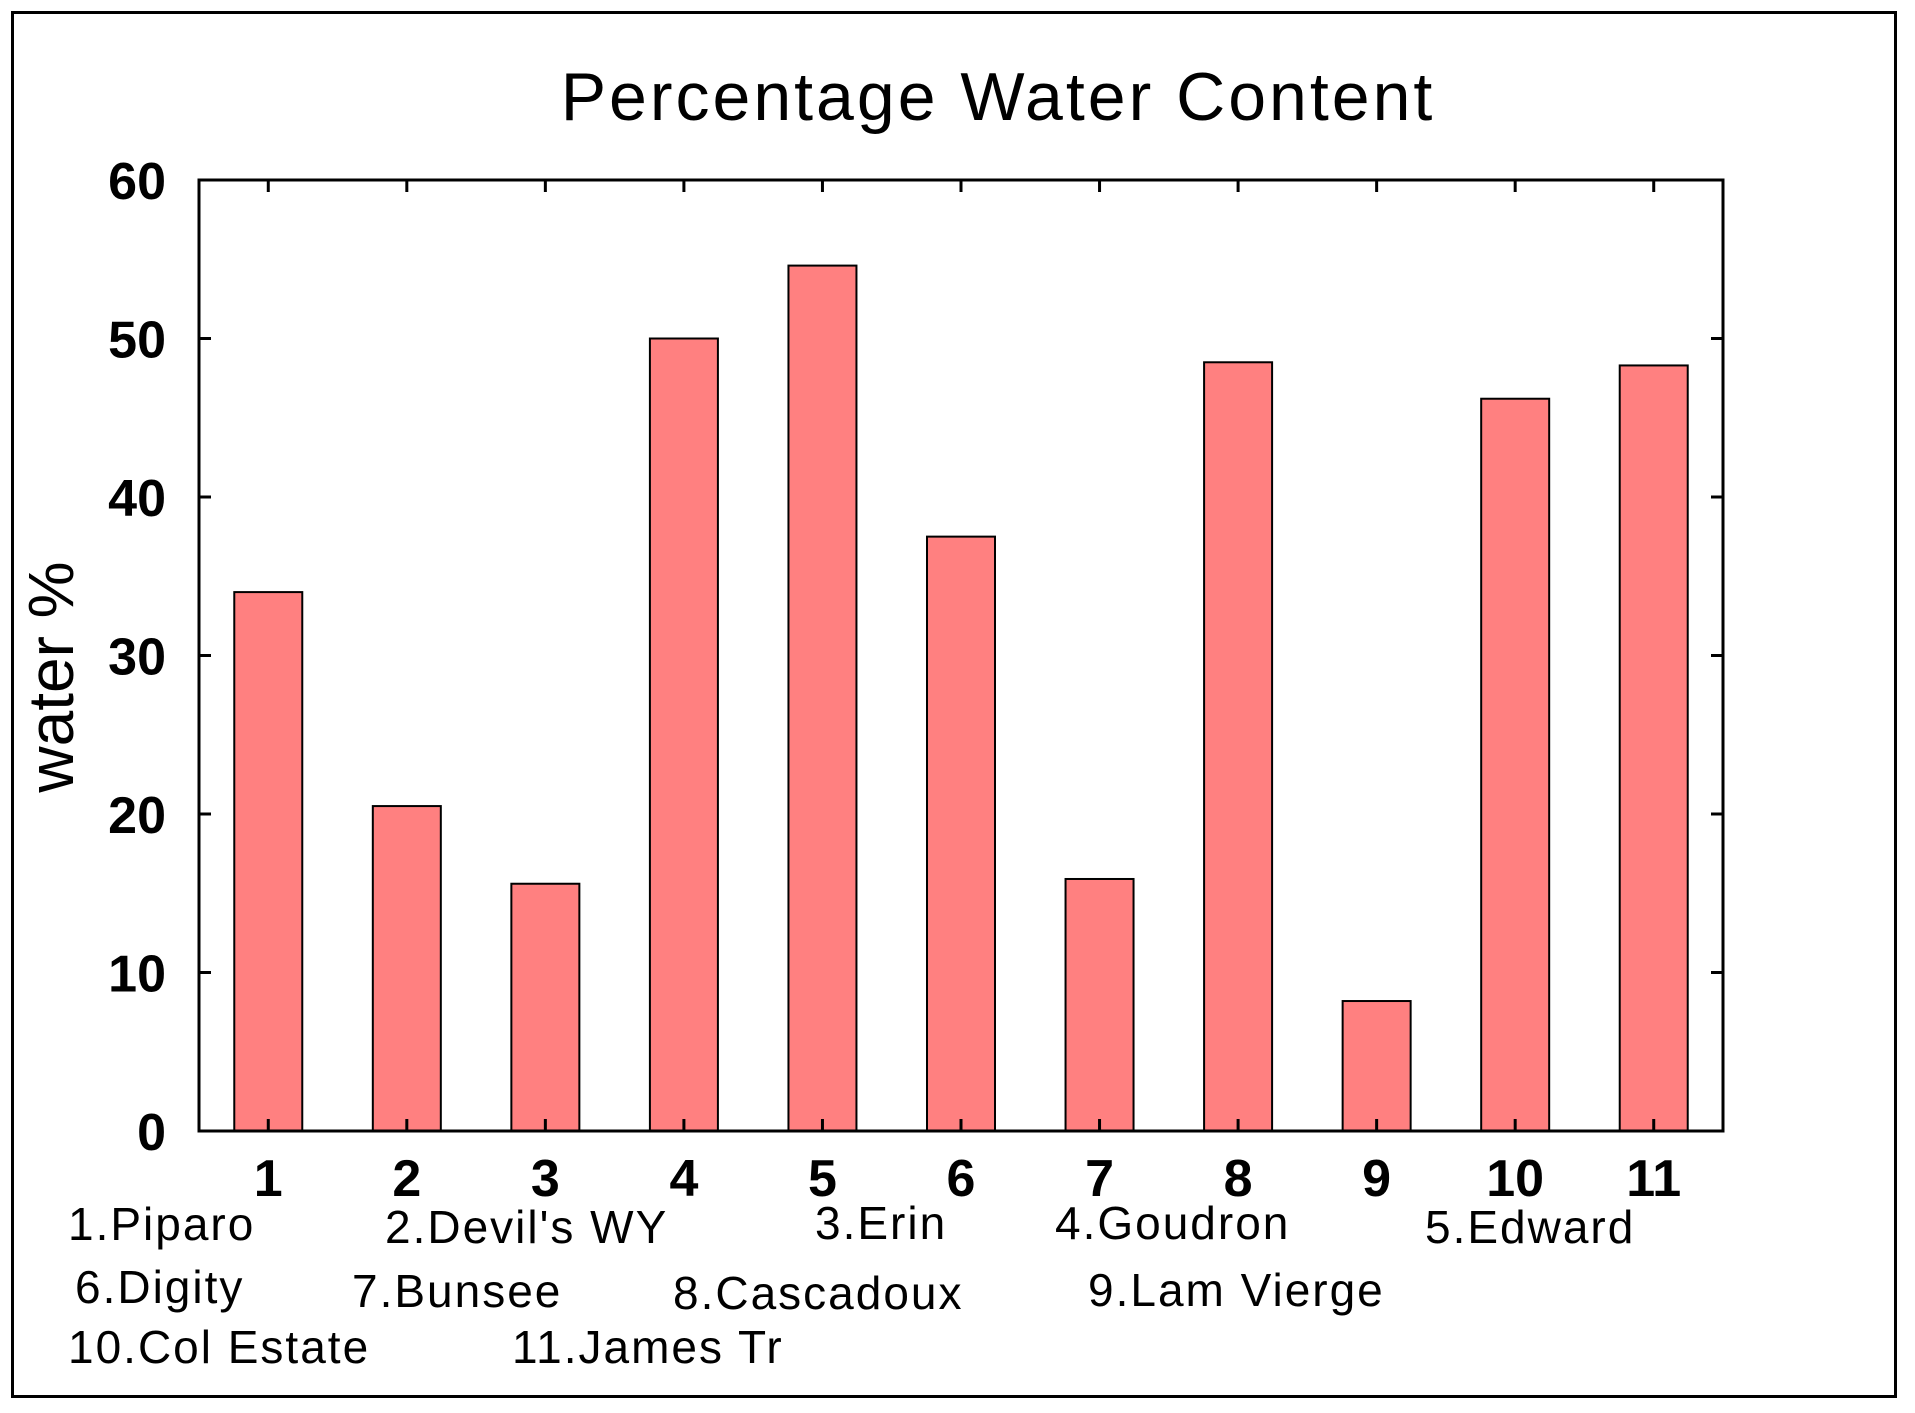 Image resolution: width=1915 pixels, height=1413 pixels. Describe the element at coordinates (1653, 1179) in the screenshot. I see `x-tick-label-11: 11` at that location.